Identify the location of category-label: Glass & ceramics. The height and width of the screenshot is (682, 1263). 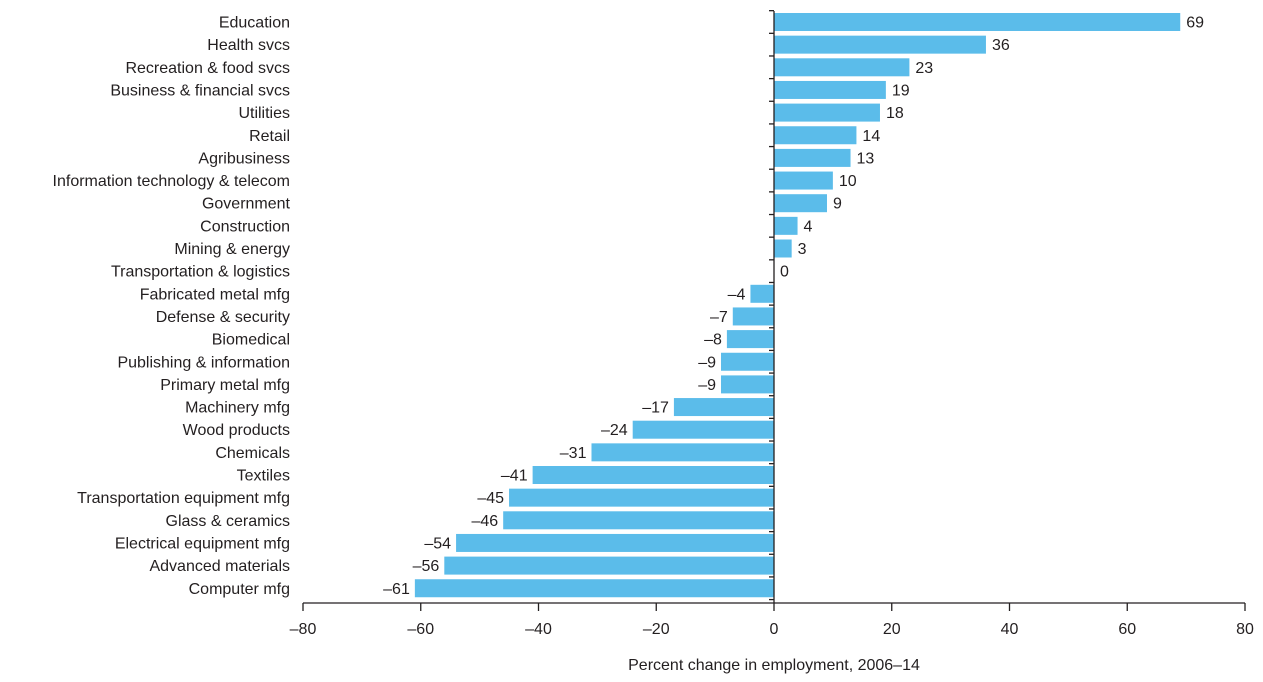
(228, 521).